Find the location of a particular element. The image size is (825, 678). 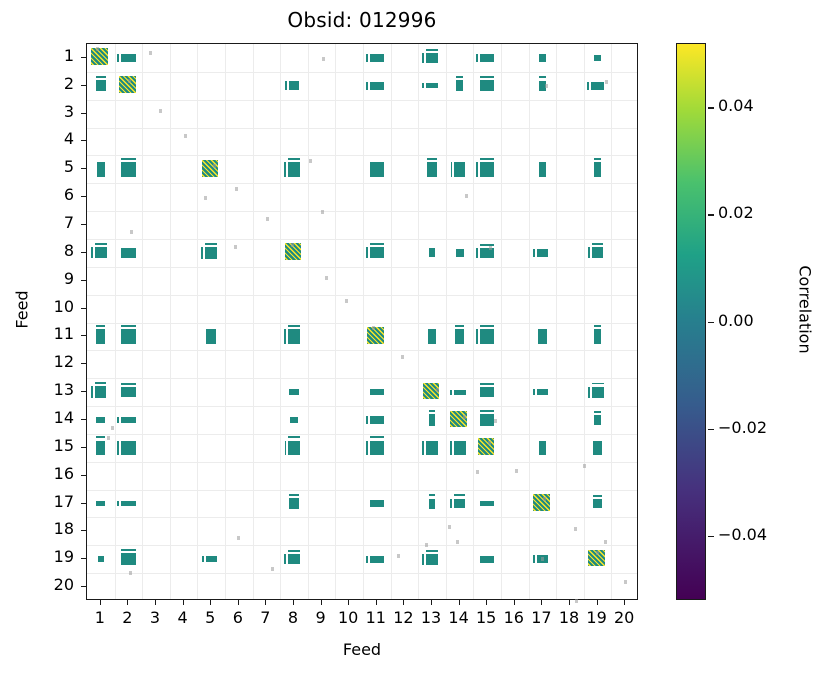

y-axis-tick-label: 4 is located at coordinates (68, 139).